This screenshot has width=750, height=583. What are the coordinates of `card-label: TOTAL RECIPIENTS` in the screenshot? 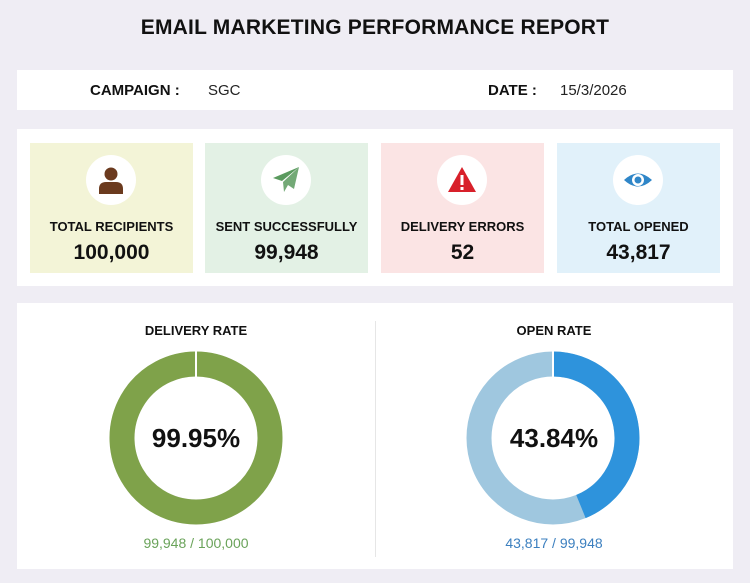 It's located at (111, 226).